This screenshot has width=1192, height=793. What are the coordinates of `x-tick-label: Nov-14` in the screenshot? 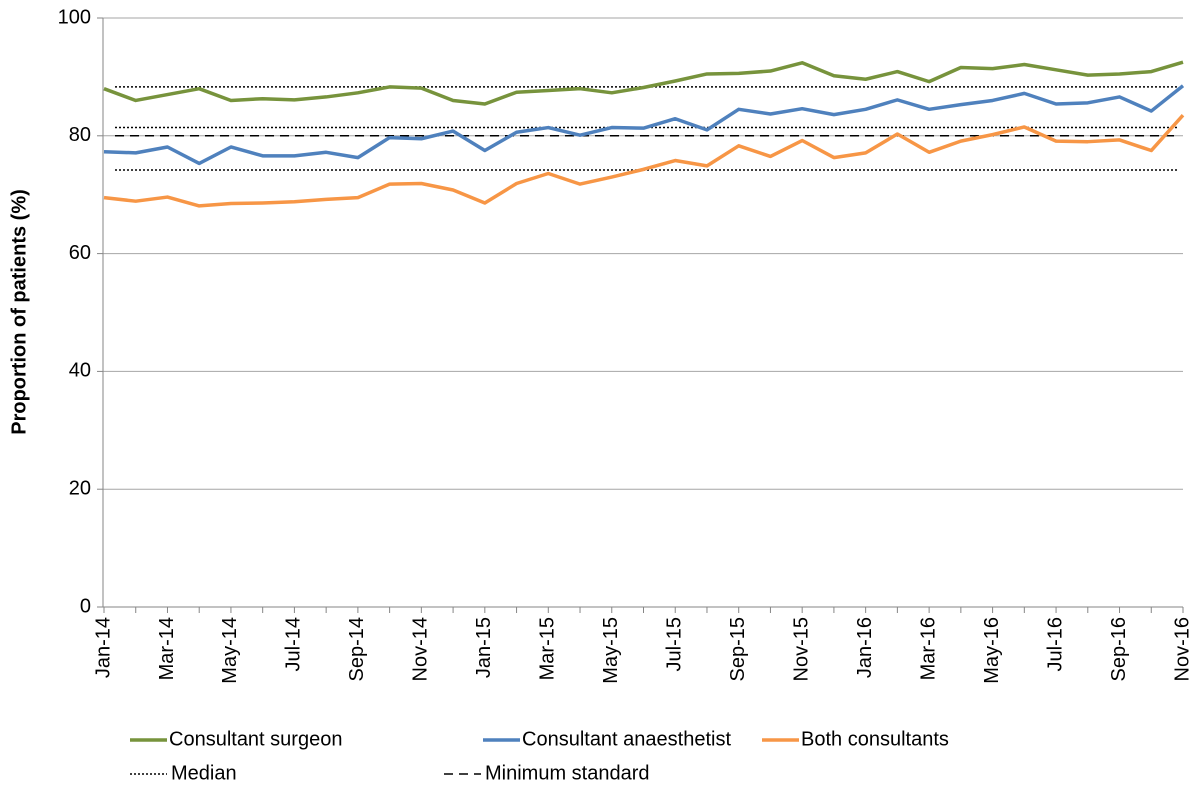 It's located at (421, 649).